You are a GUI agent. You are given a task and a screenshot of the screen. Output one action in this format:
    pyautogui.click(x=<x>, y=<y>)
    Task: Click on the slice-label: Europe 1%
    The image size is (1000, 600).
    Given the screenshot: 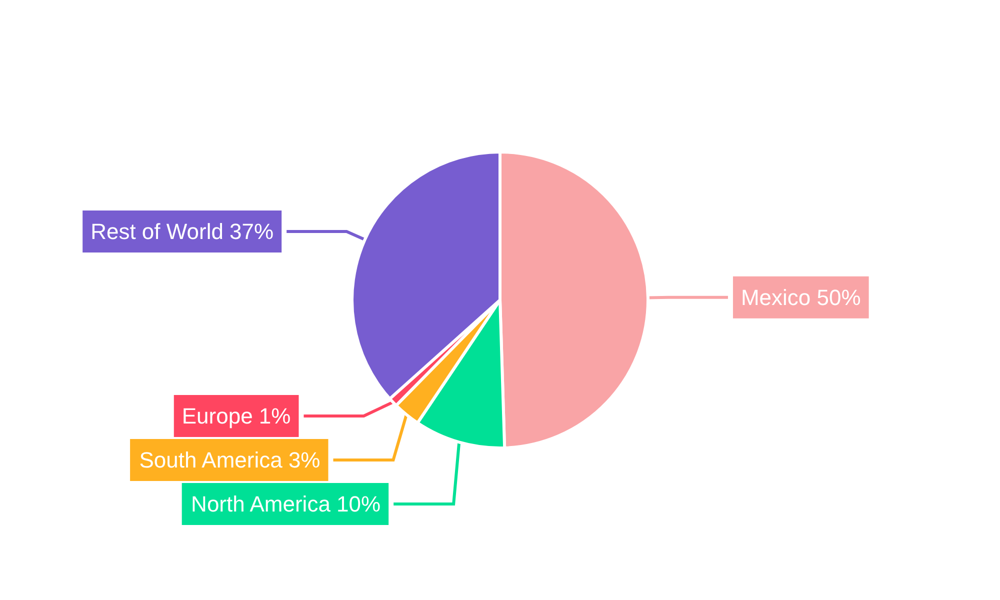 What is the action you would take?
    pyautogui.click(x=236, y=415)
    